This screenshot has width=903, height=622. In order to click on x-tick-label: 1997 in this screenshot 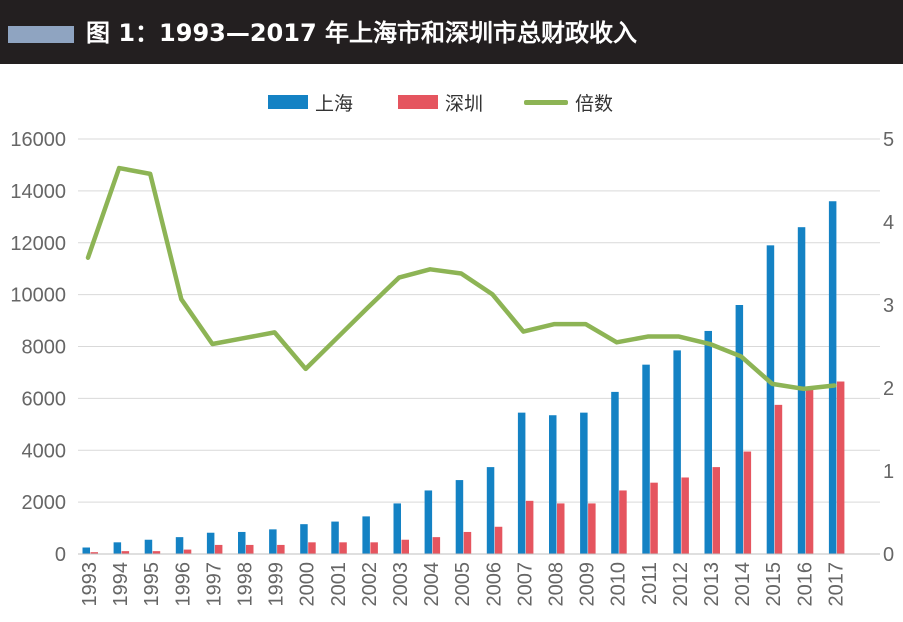, I will do `click(214, 584)`.